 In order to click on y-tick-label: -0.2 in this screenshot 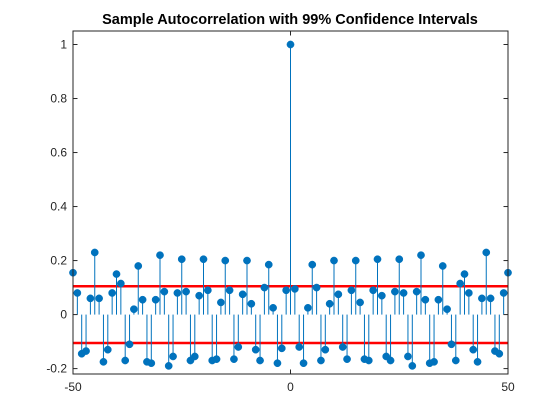, I will do `click(56, 369)`.